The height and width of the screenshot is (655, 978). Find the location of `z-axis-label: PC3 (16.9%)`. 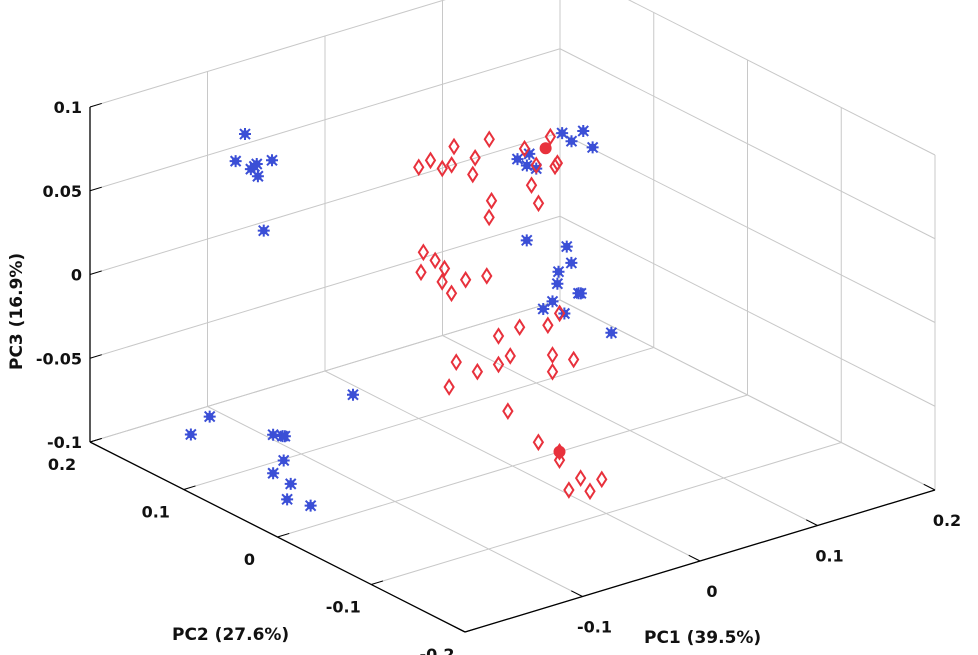

z-axis-label: PC3 (16.9%) is located at coordinates (17, 311).